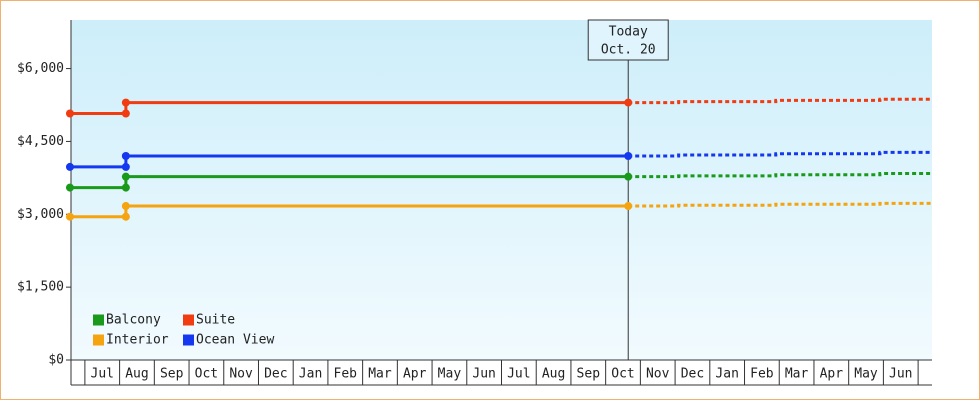 Image resolution: width=980 pixels, height=400 pixels. I want to click on legend-label: Suite, so click(215, 320).